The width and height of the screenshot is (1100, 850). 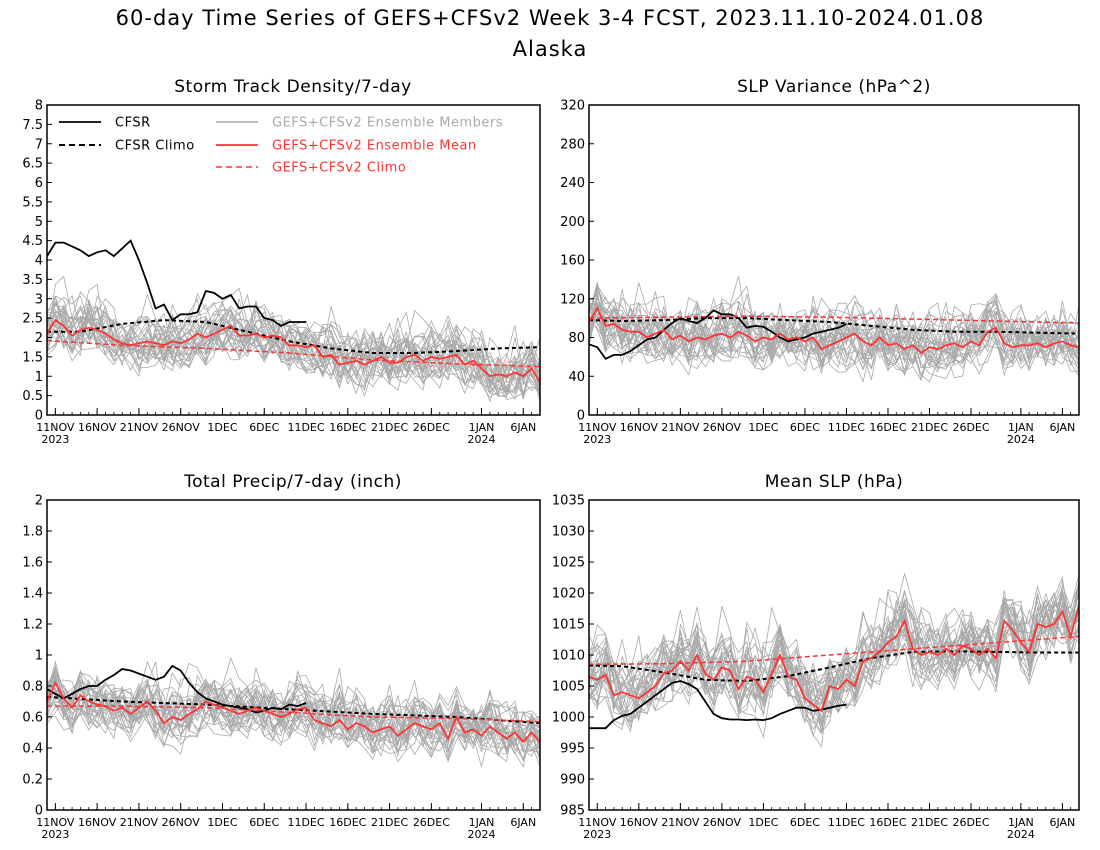 I want to click on y-tick-label: 40, so click(x=576, y=377).